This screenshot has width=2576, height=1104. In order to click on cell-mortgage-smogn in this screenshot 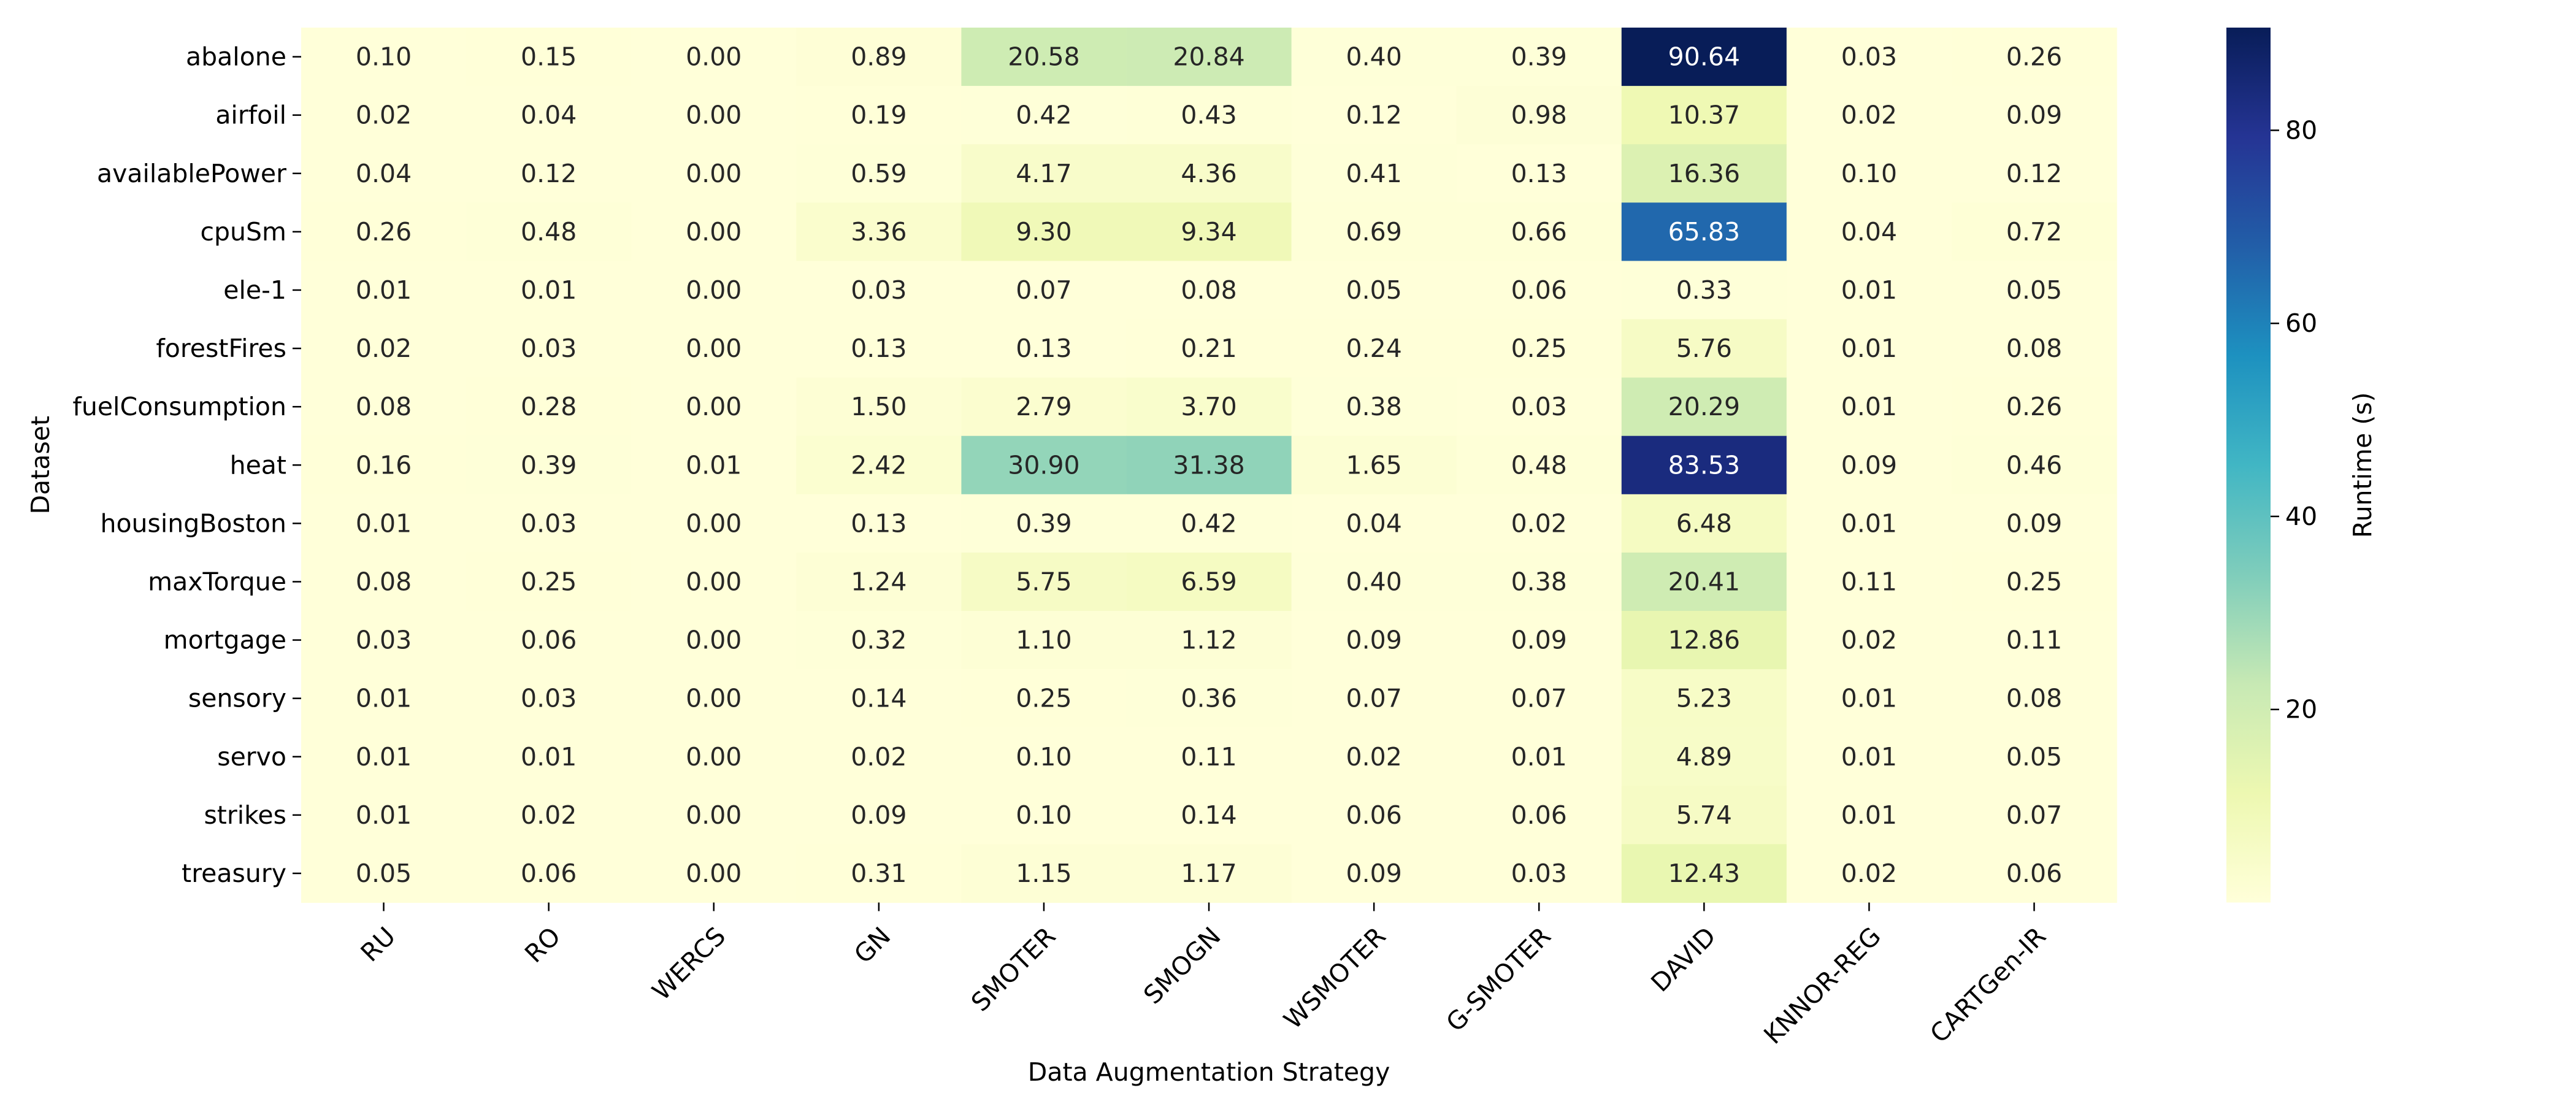, I will do `click(1209, 640)`.